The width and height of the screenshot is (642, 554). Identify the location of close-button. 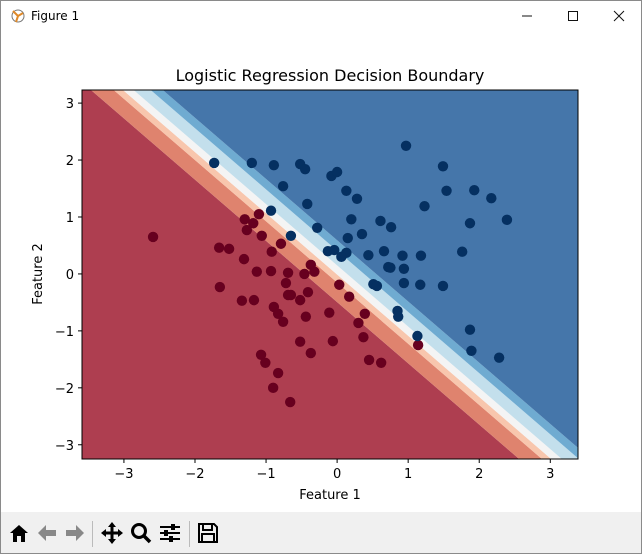
(619, 16).